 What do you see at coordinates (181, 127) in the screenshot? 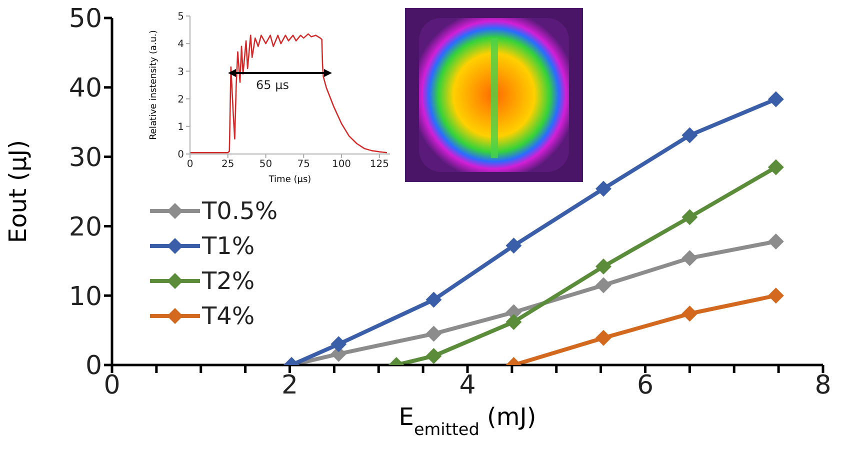
I see `y-tick-label: 1` at bounding box center [181, 127].